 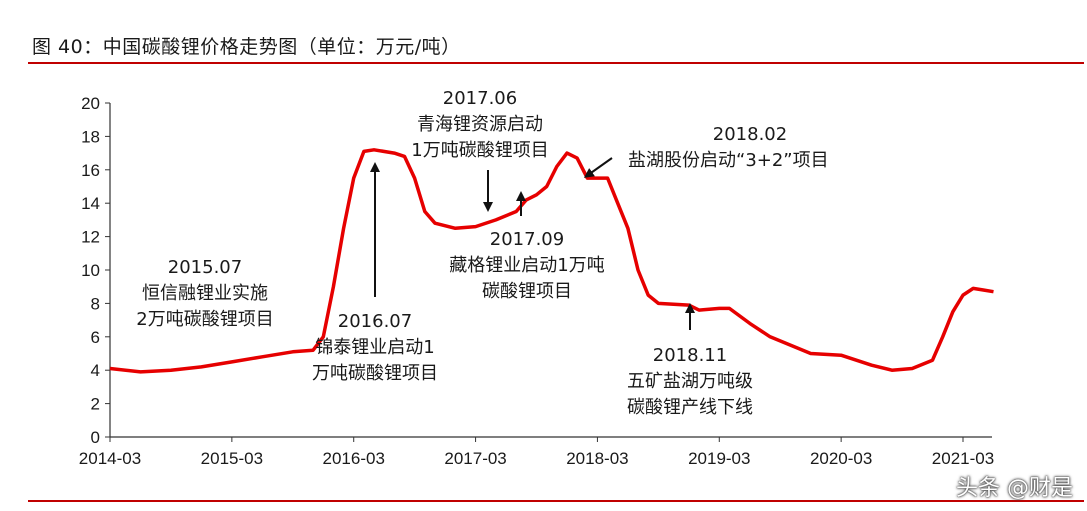 What do you see at coordinates (728, 160) in the screenshot?
I see `annotation-text: 盐湖股份启动“3+2”项目` at bounding box center [728, 160].